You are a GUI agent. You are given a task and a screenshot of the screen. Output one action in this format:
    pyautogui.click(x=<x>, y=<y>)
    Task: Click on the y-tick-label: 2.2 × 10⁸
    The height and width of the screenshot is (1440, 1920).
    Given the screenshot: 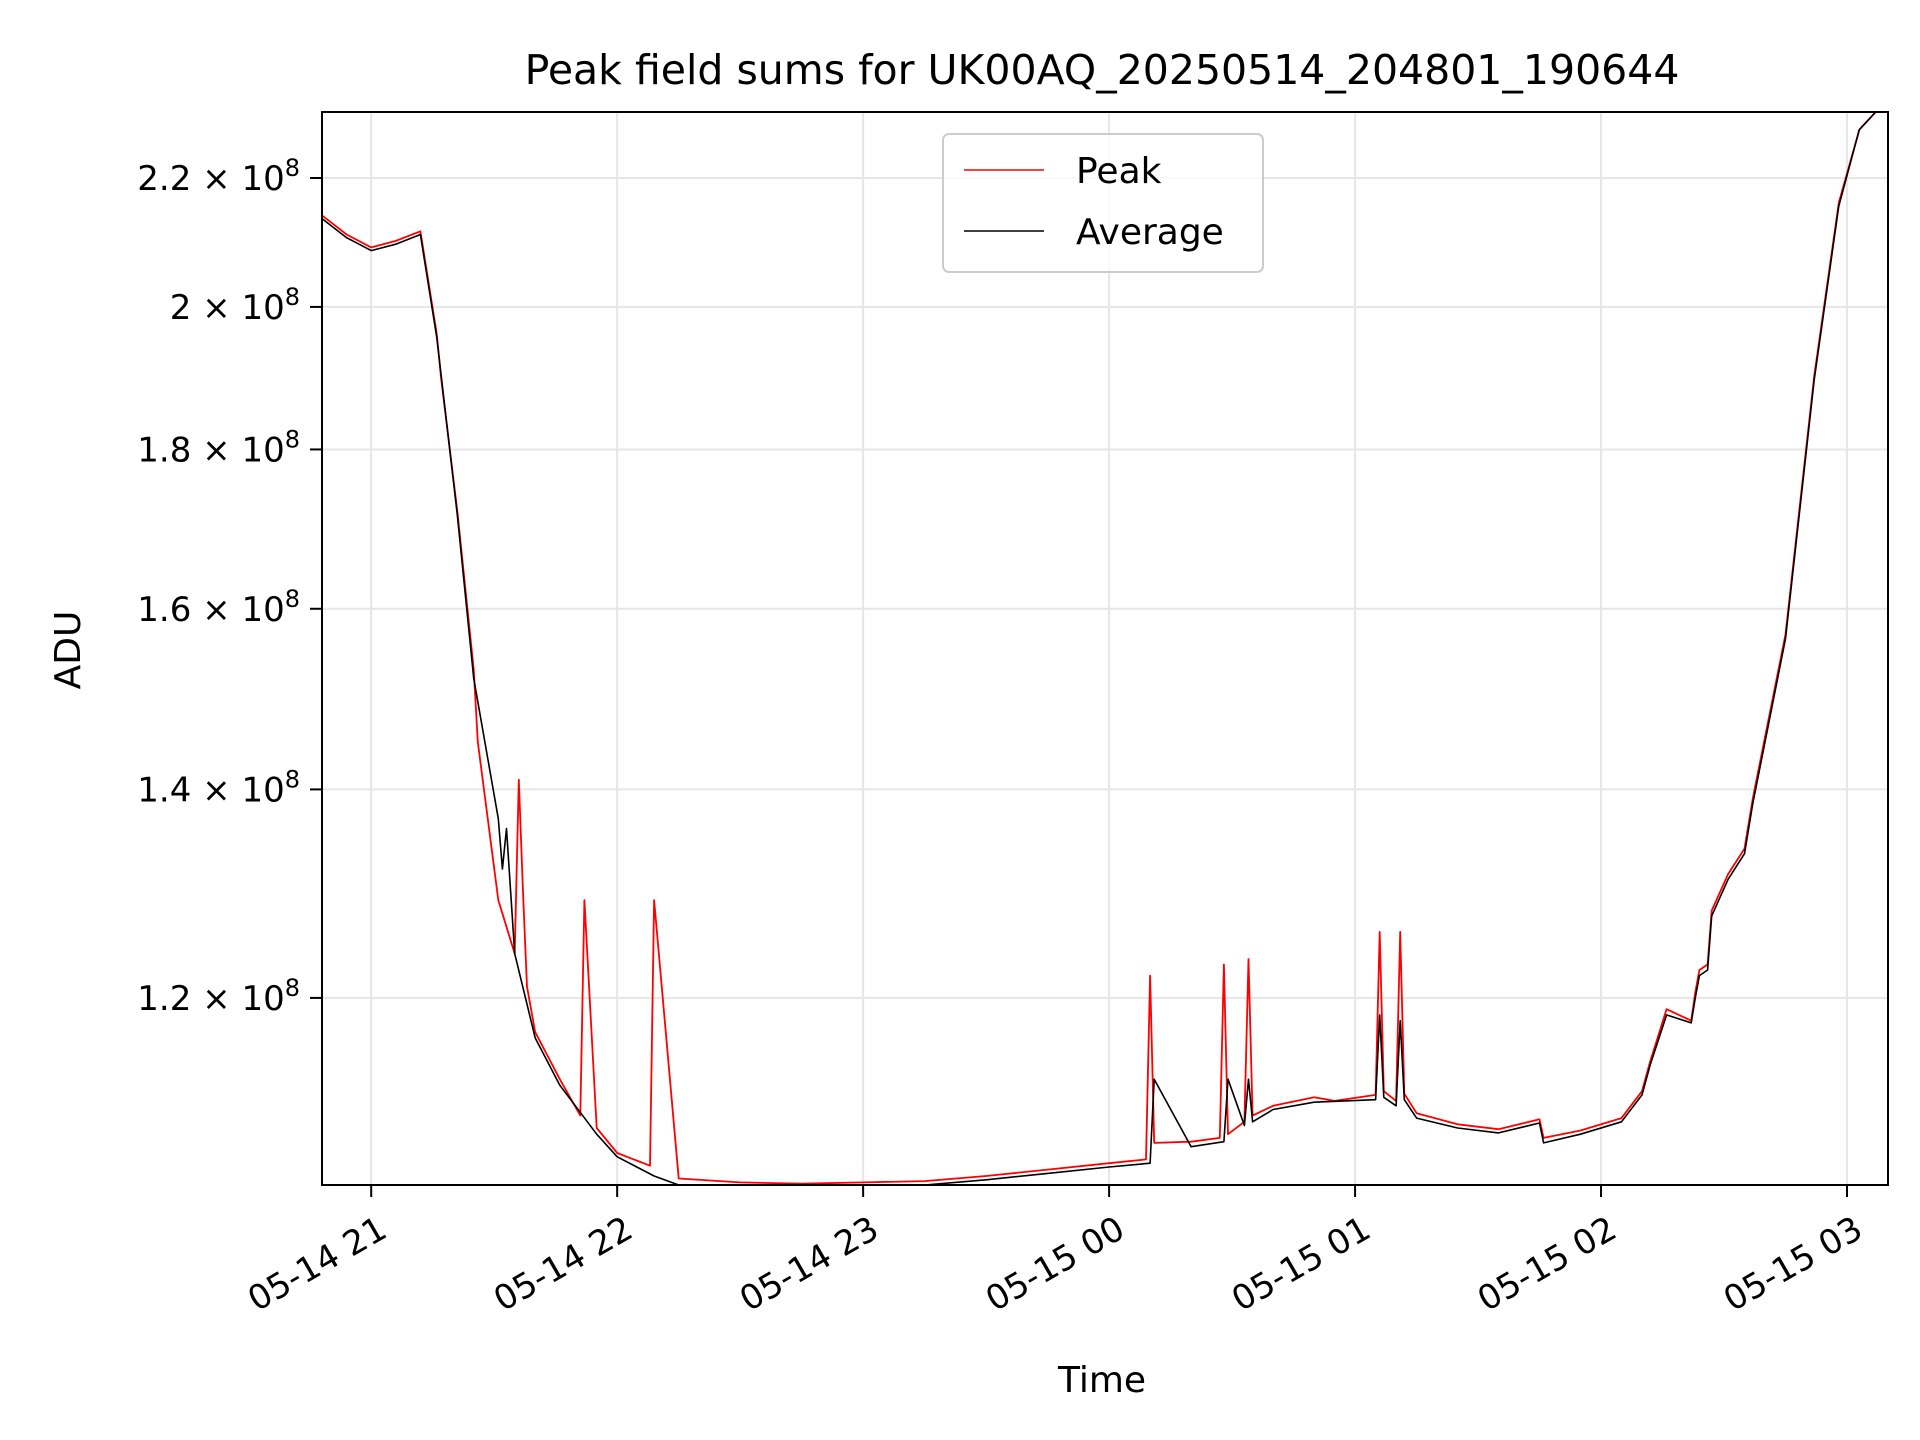 What is the action you would take?
    pyautogui.click(x=218, y=176)
    